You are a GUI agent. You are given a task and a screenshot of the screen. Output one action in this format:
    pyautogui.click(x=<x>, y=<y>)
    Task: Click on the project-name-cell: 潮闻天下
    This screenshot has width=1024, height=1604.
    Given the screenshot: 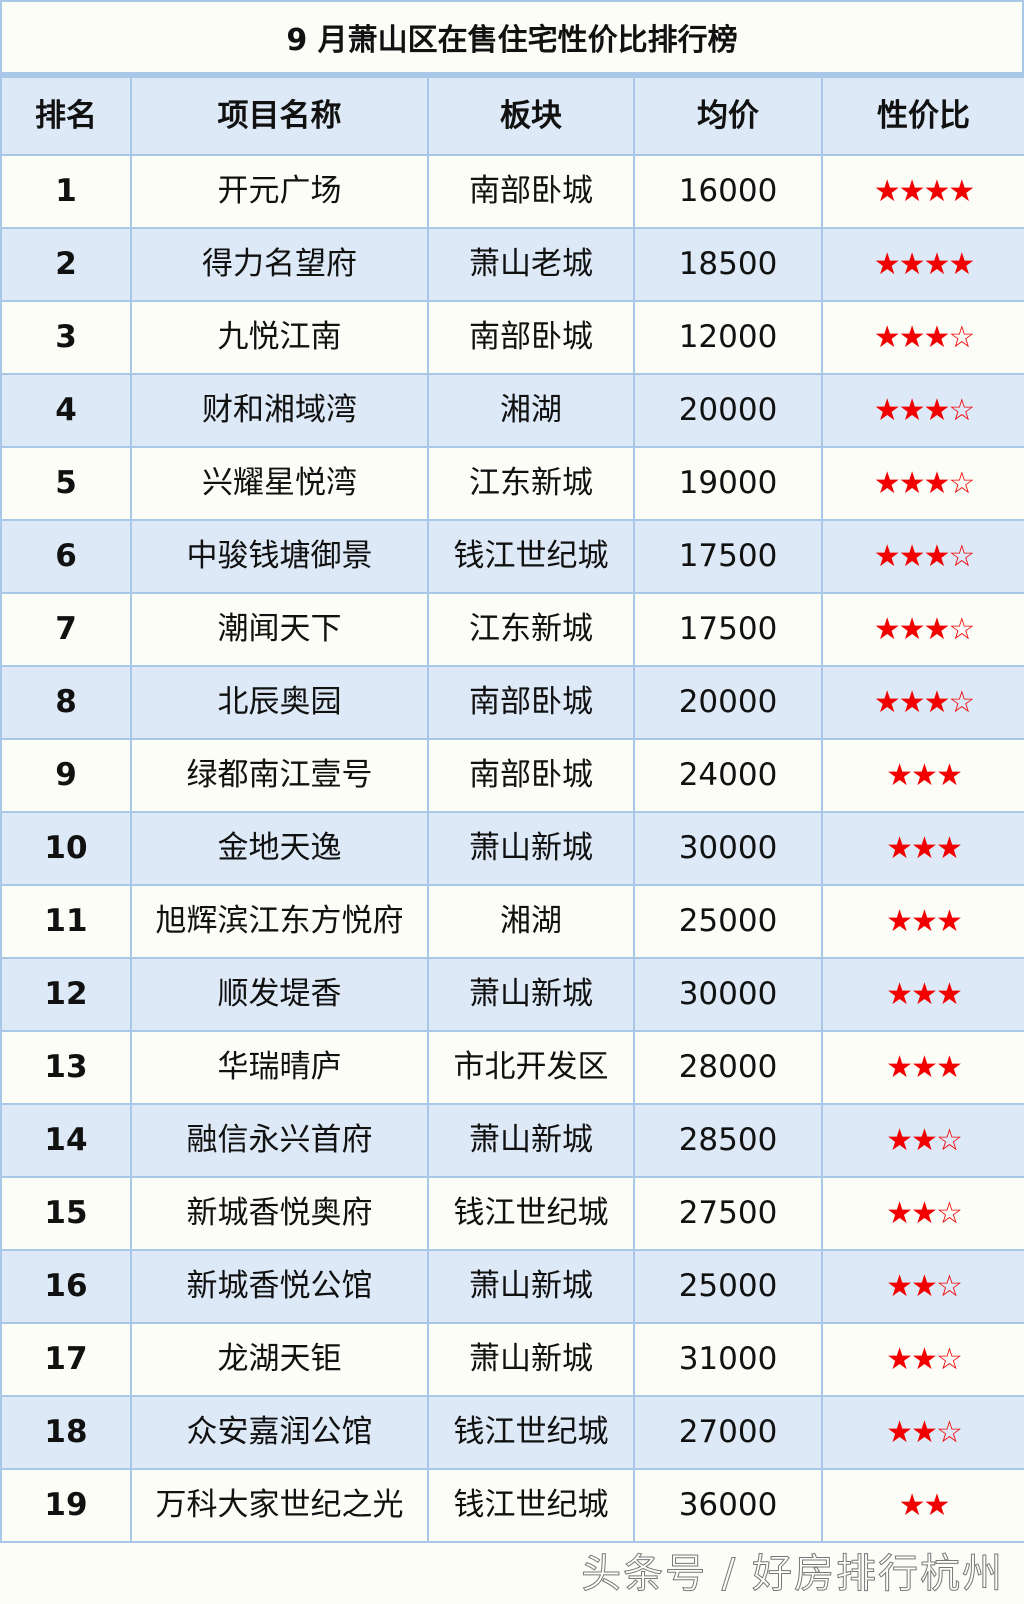 What is the action you would take?
    pyautogui.click(x=279, y=629)
    